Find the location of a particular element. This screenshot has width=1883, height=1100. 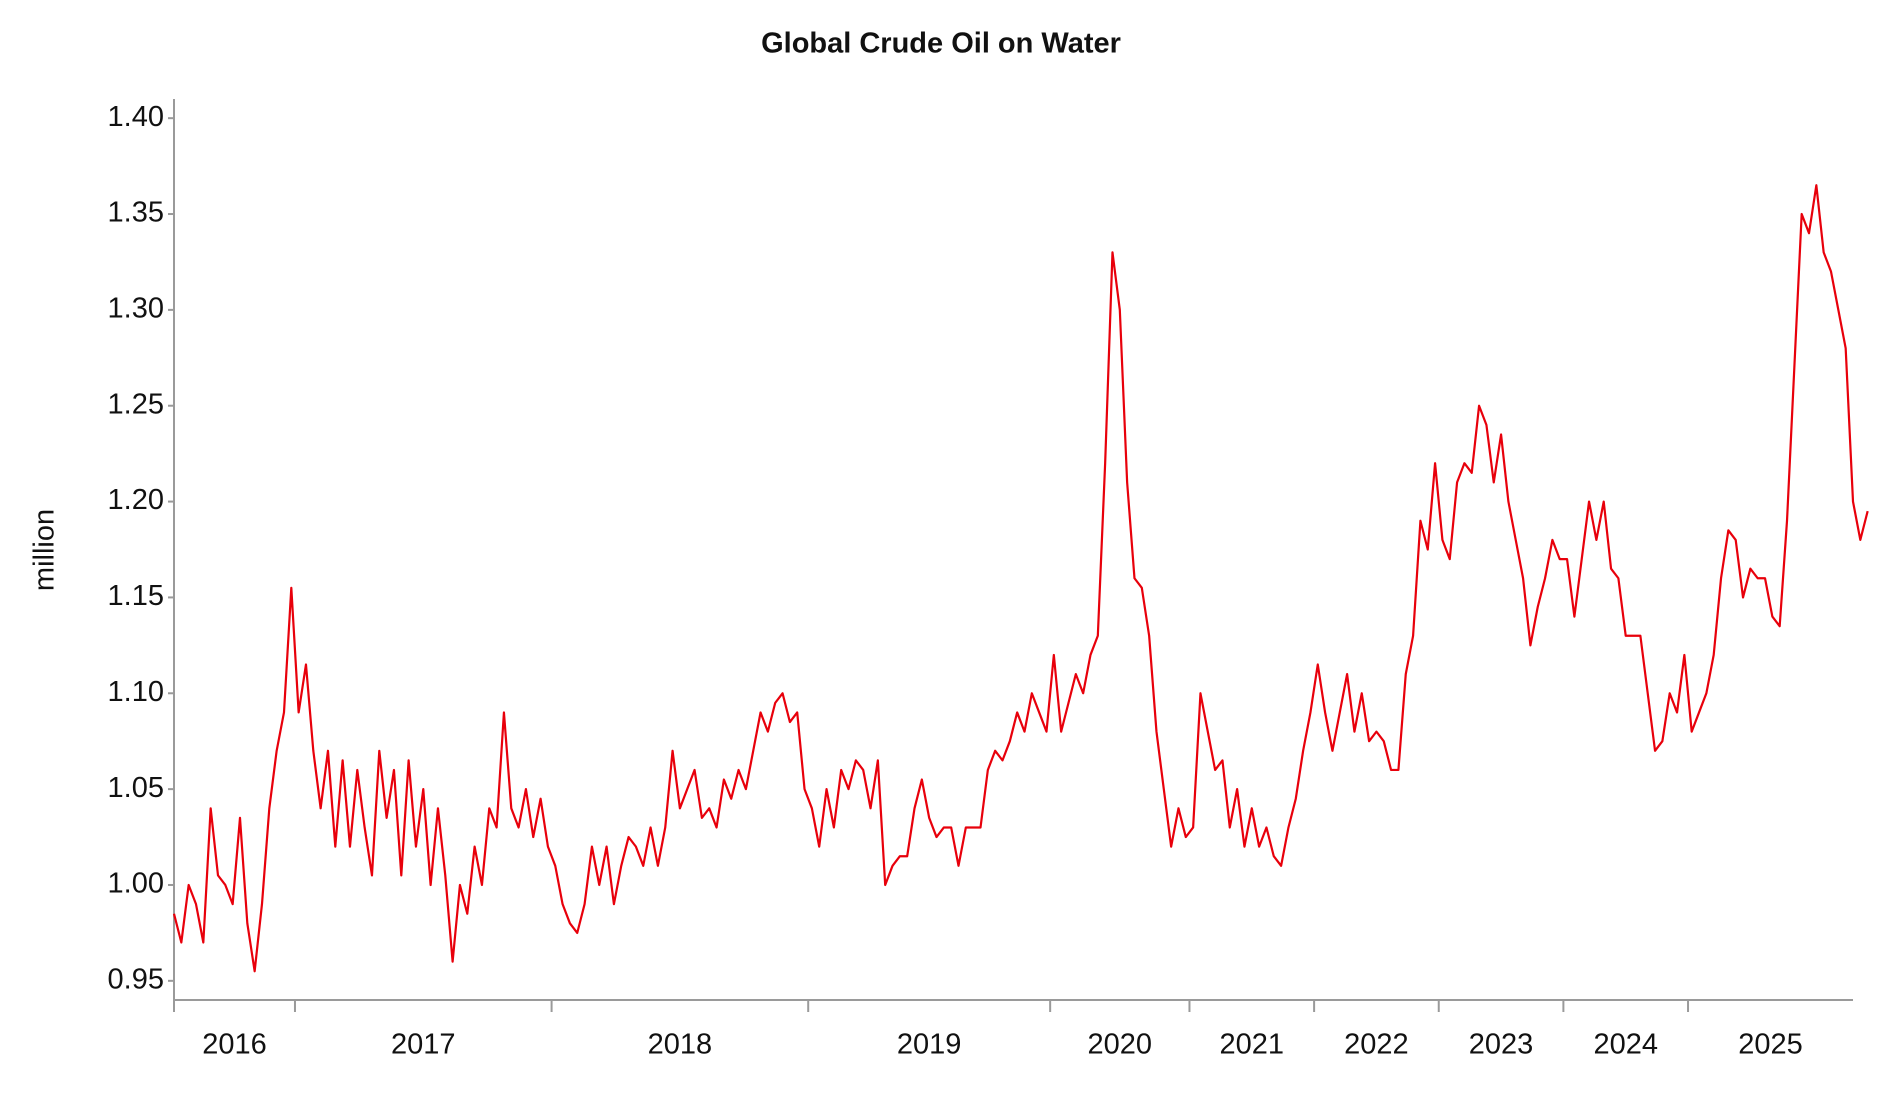

x-tick-label: 2022 is located at coordinates (1376, 1045).